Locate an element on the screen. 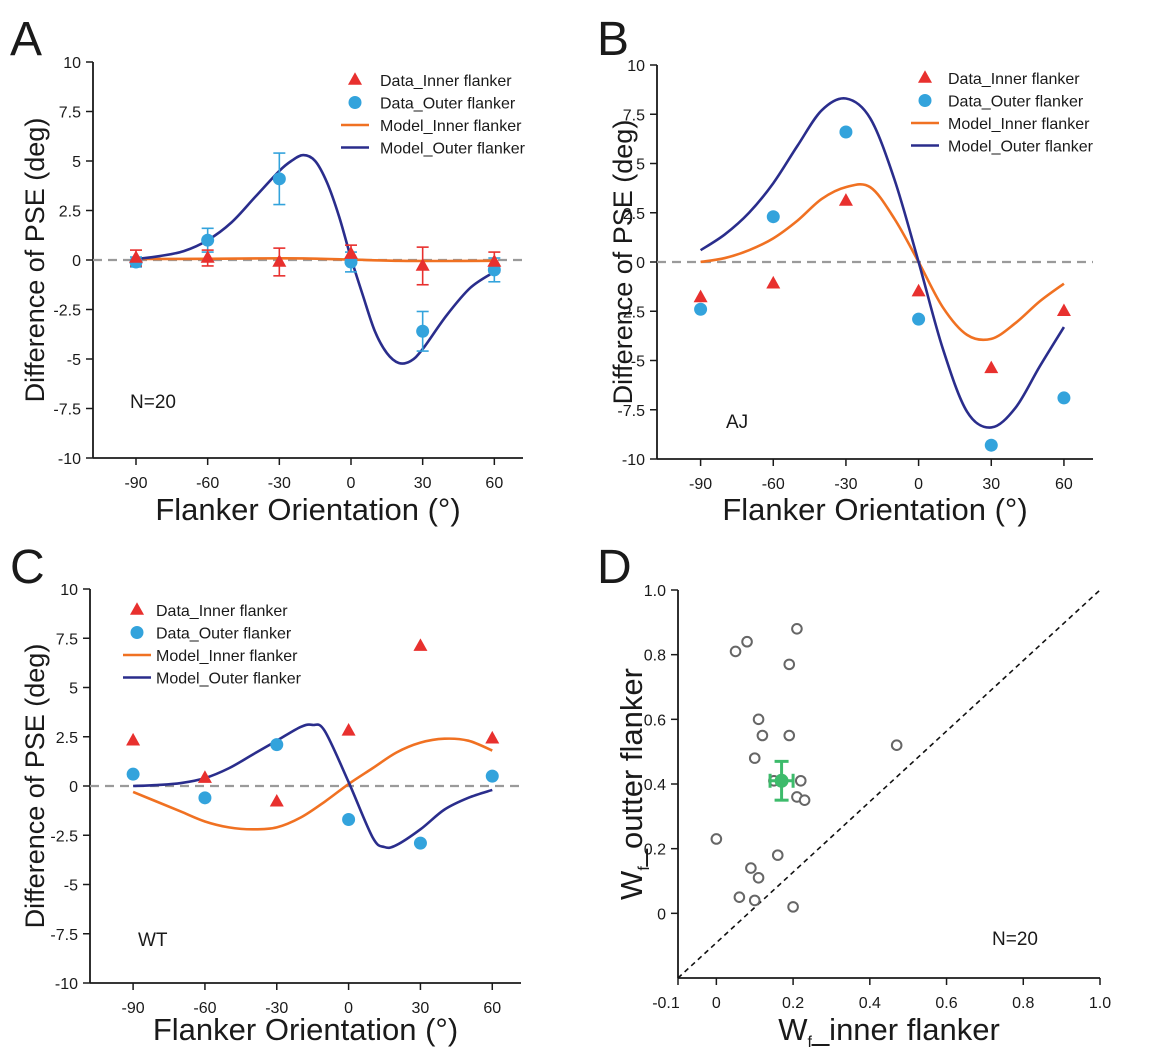 The image size is (1155, 1048). x-tick-label: -30 is located at coordinates (845, 484).